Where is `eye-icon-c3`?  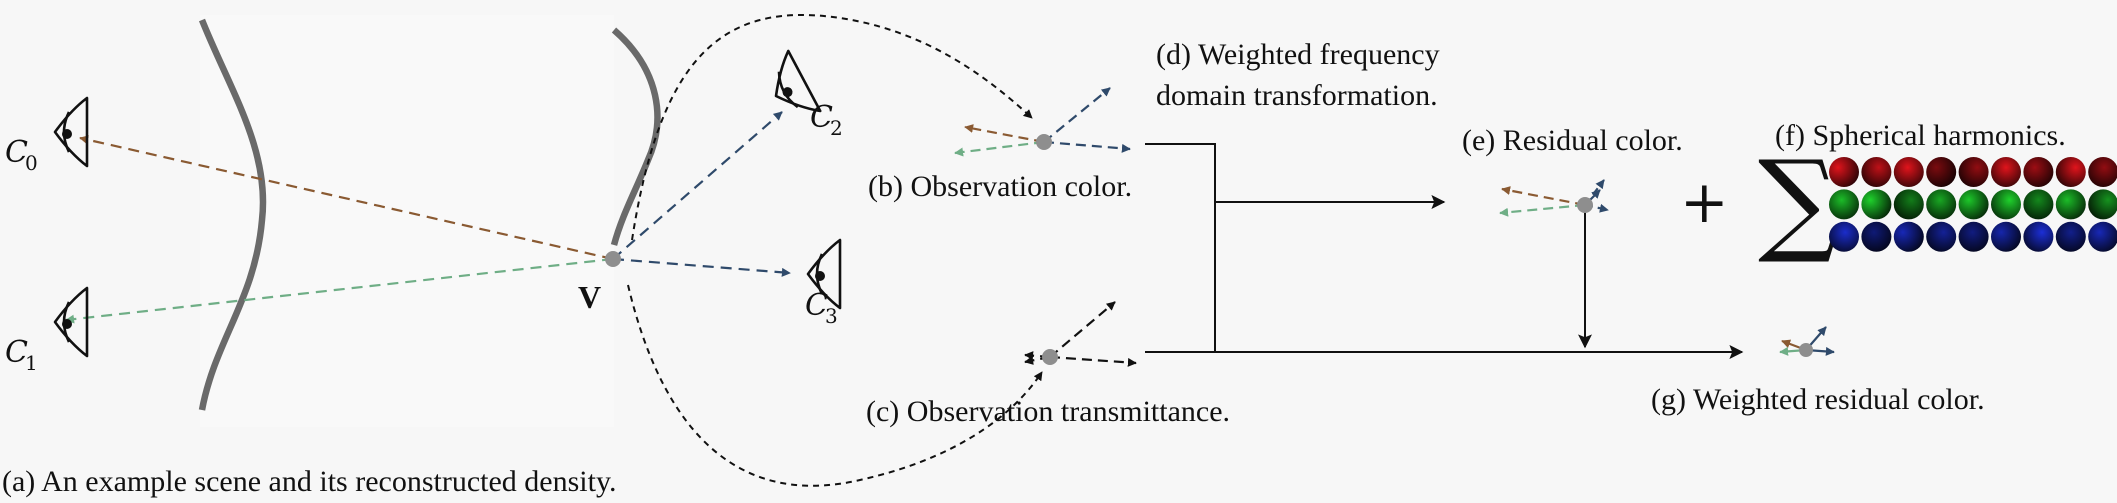 eye-icon-c3 is located at coordinates (824, 274).